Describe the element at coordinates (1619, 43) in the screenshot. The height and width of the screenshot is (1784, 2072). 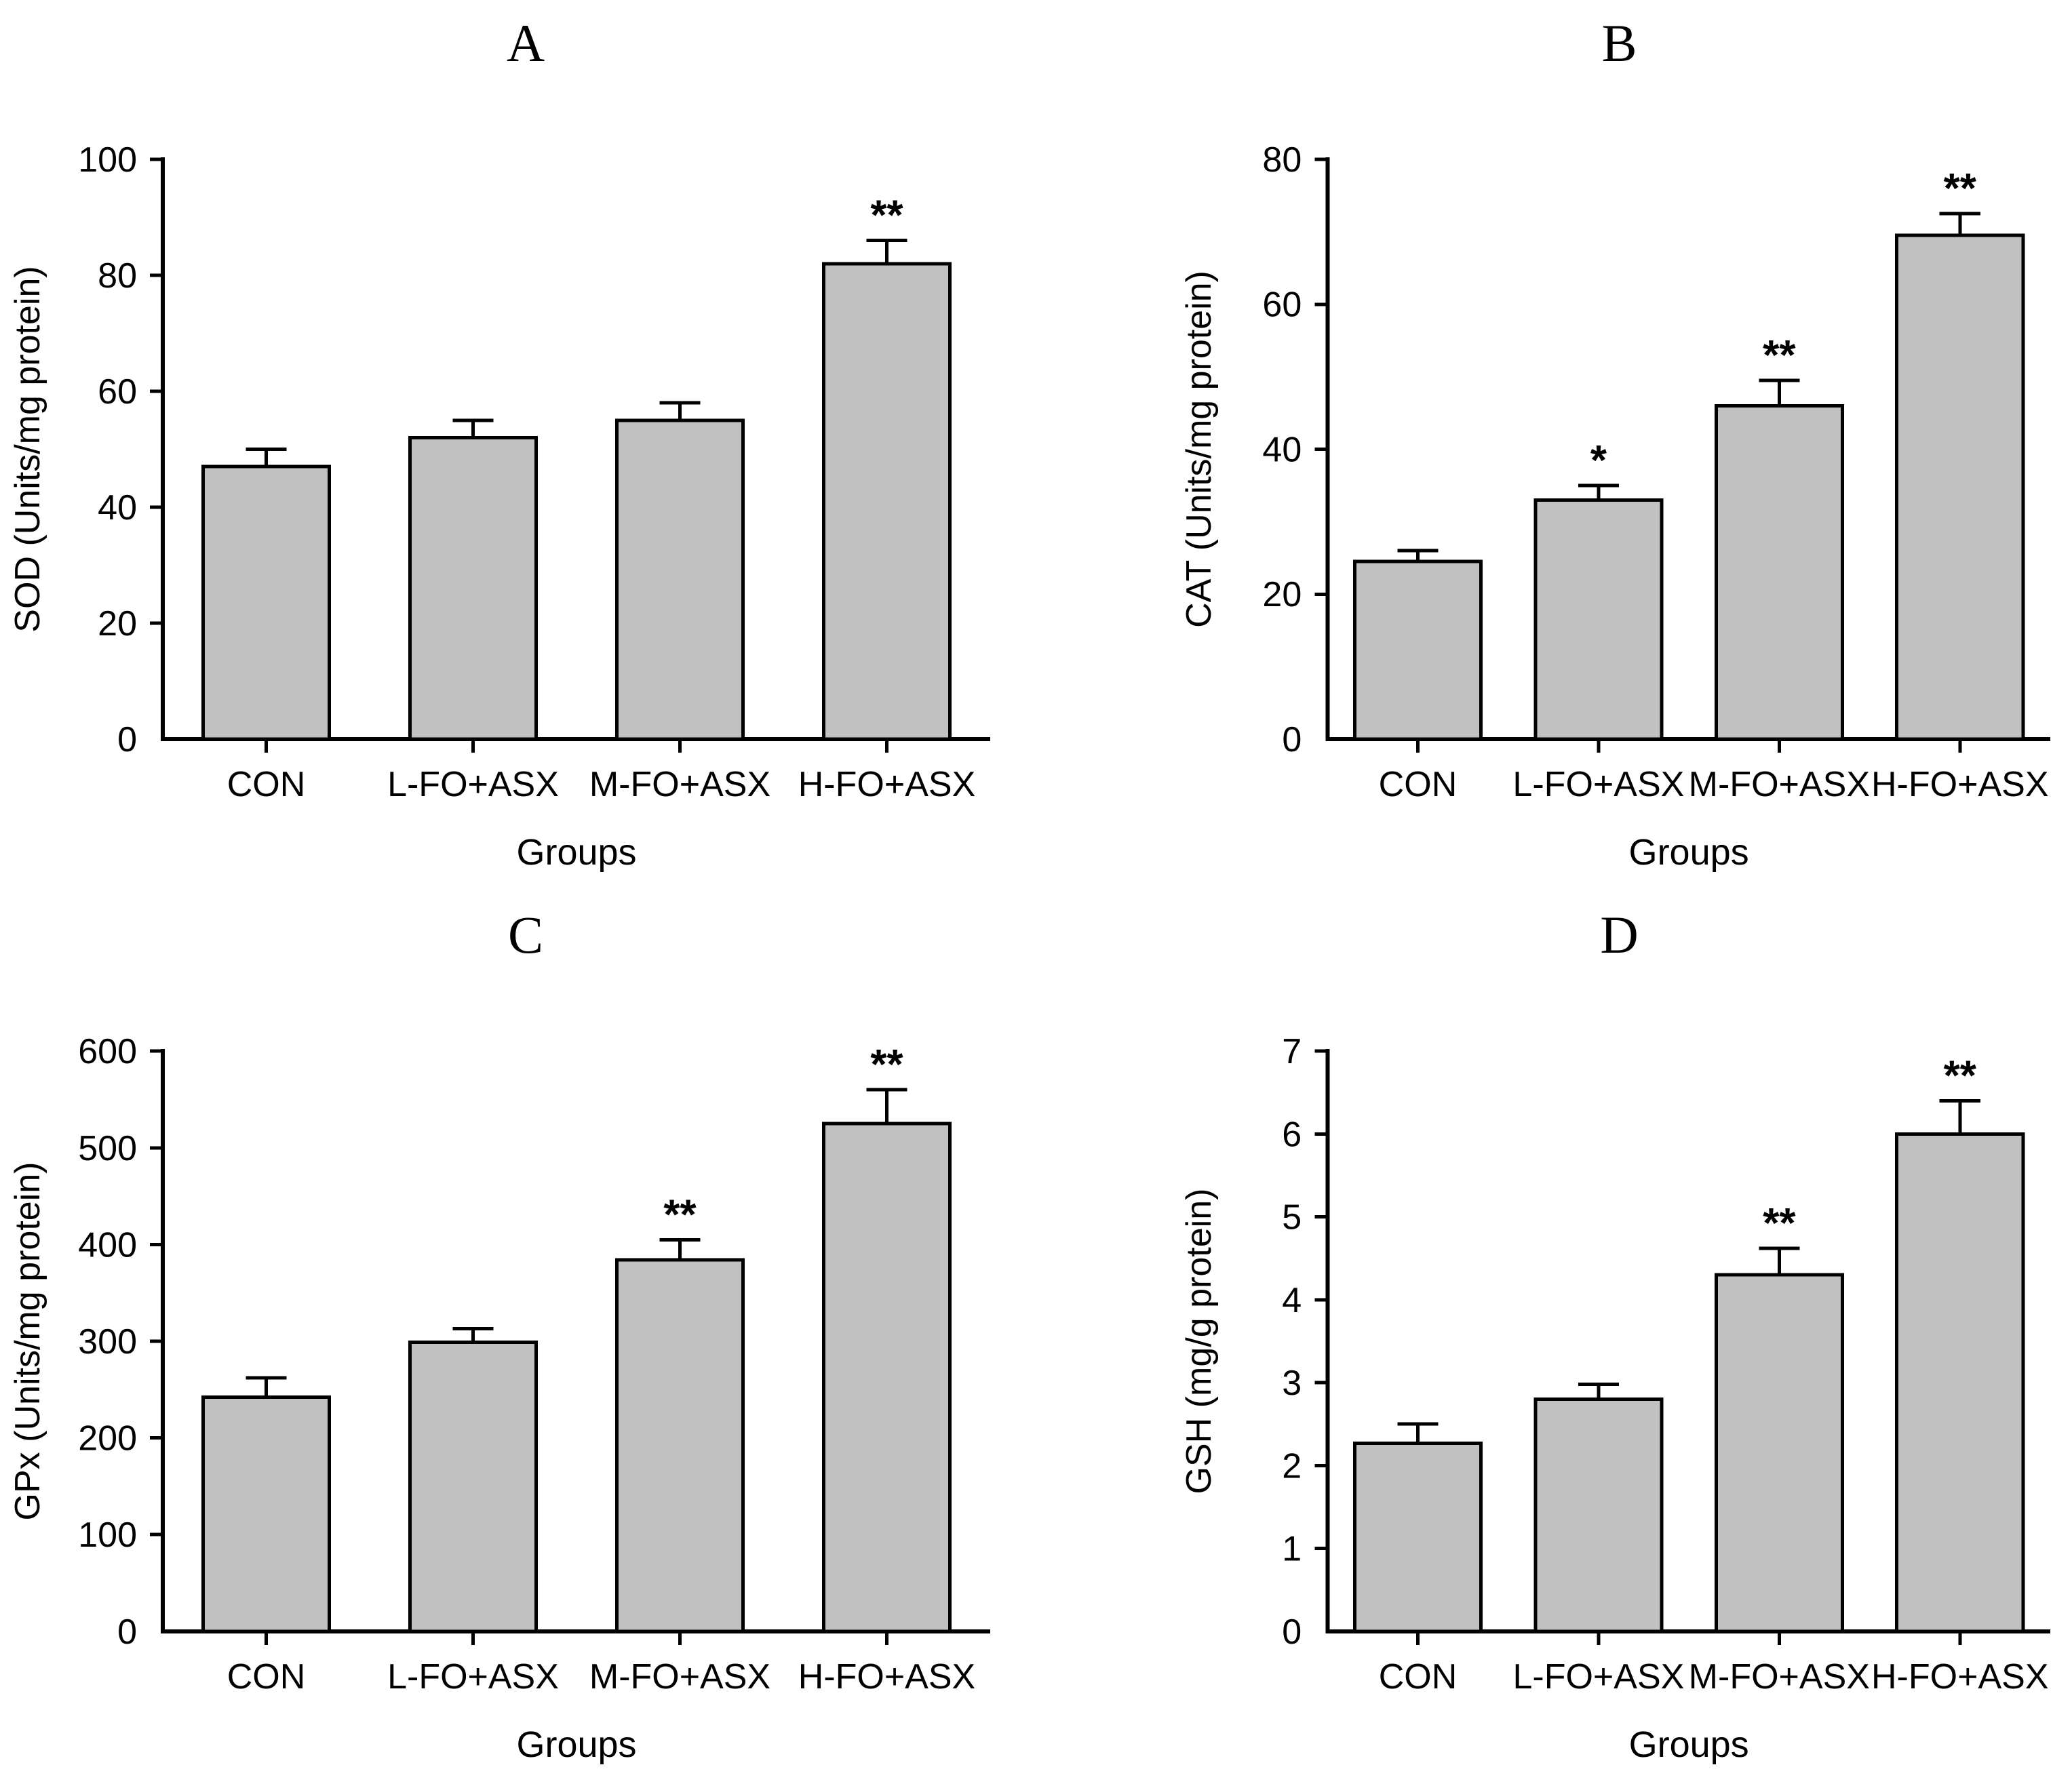
I see `panel-letter: B` at that location.